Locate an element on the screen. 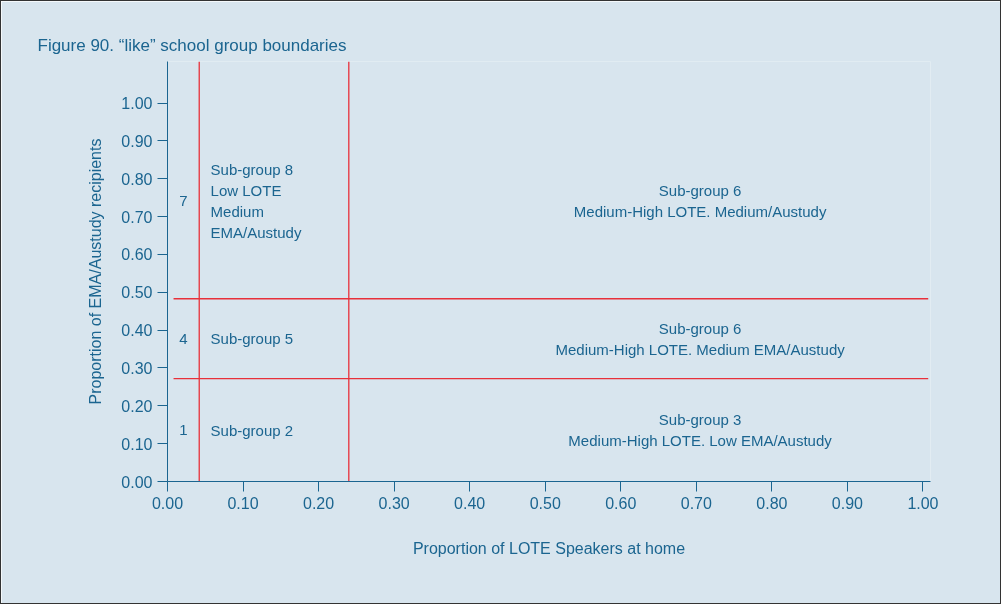 This screenshot has height=606, width=1003. y-axis-title: Proportion of EMA/Austudy recipients is located at coordinates (96, 271).